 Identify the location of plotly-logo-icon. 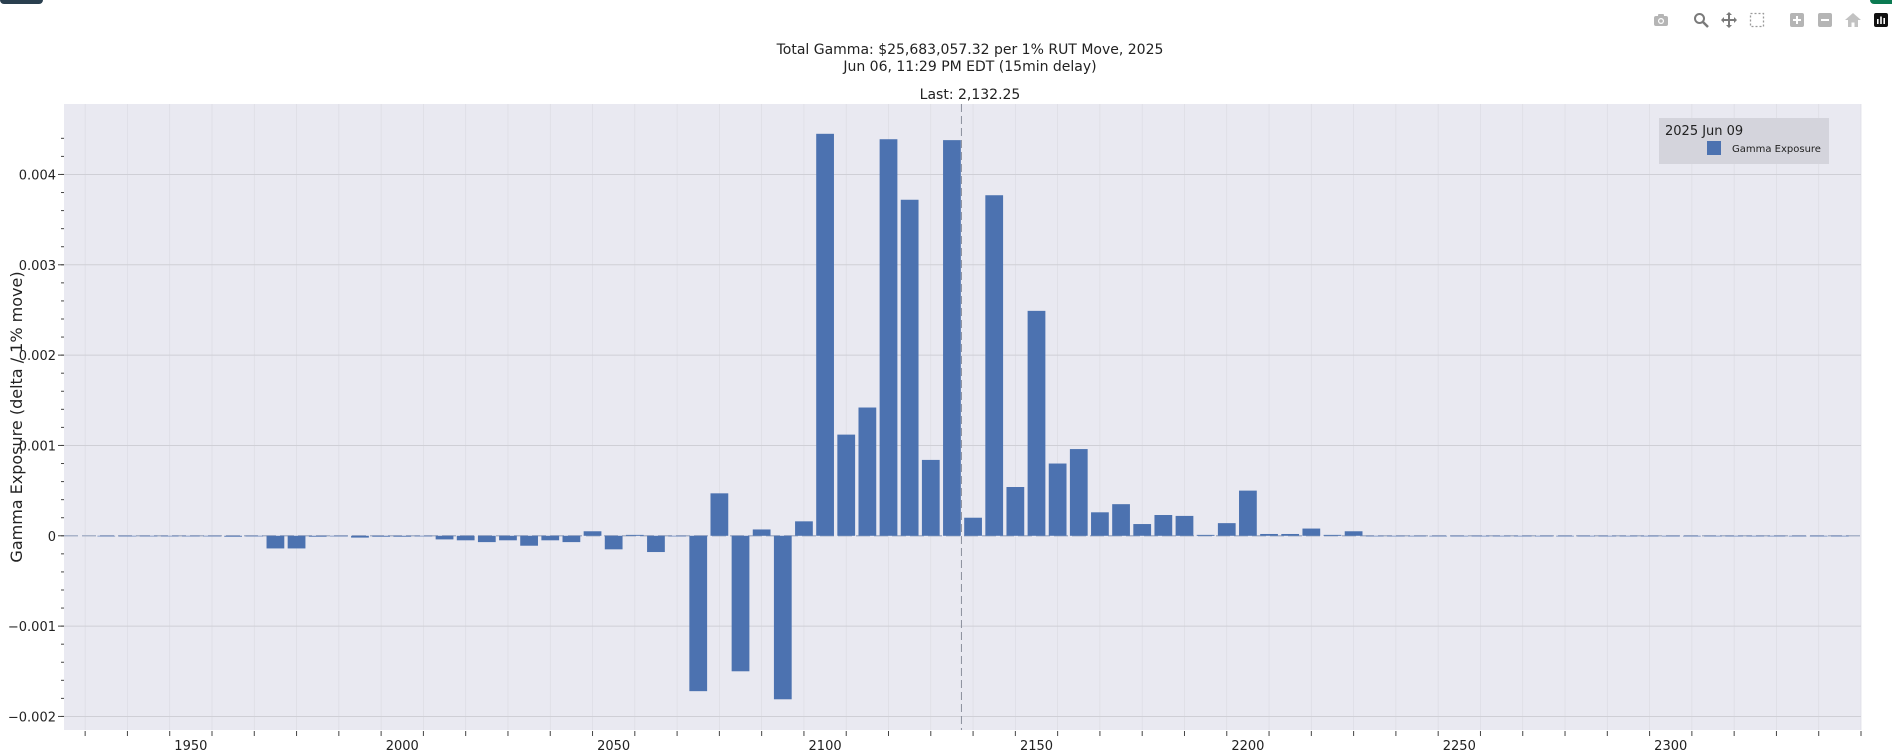
(1881, 20).